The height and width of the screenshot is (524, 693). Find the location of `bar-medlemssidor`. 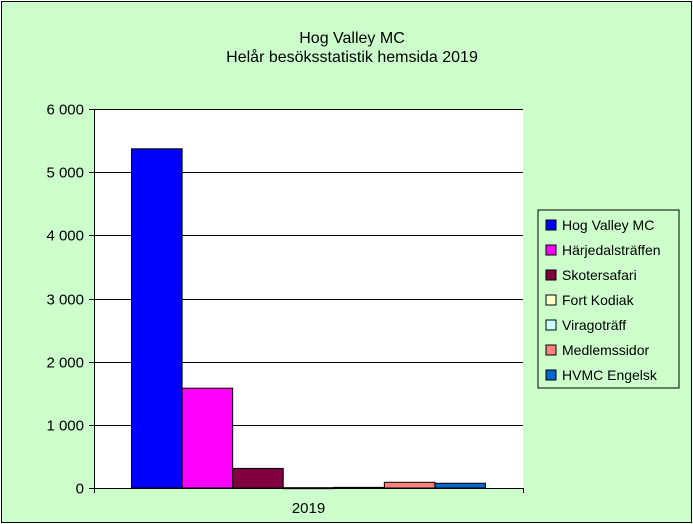

bar-medlemssidor is located at coordinates (409, 485).